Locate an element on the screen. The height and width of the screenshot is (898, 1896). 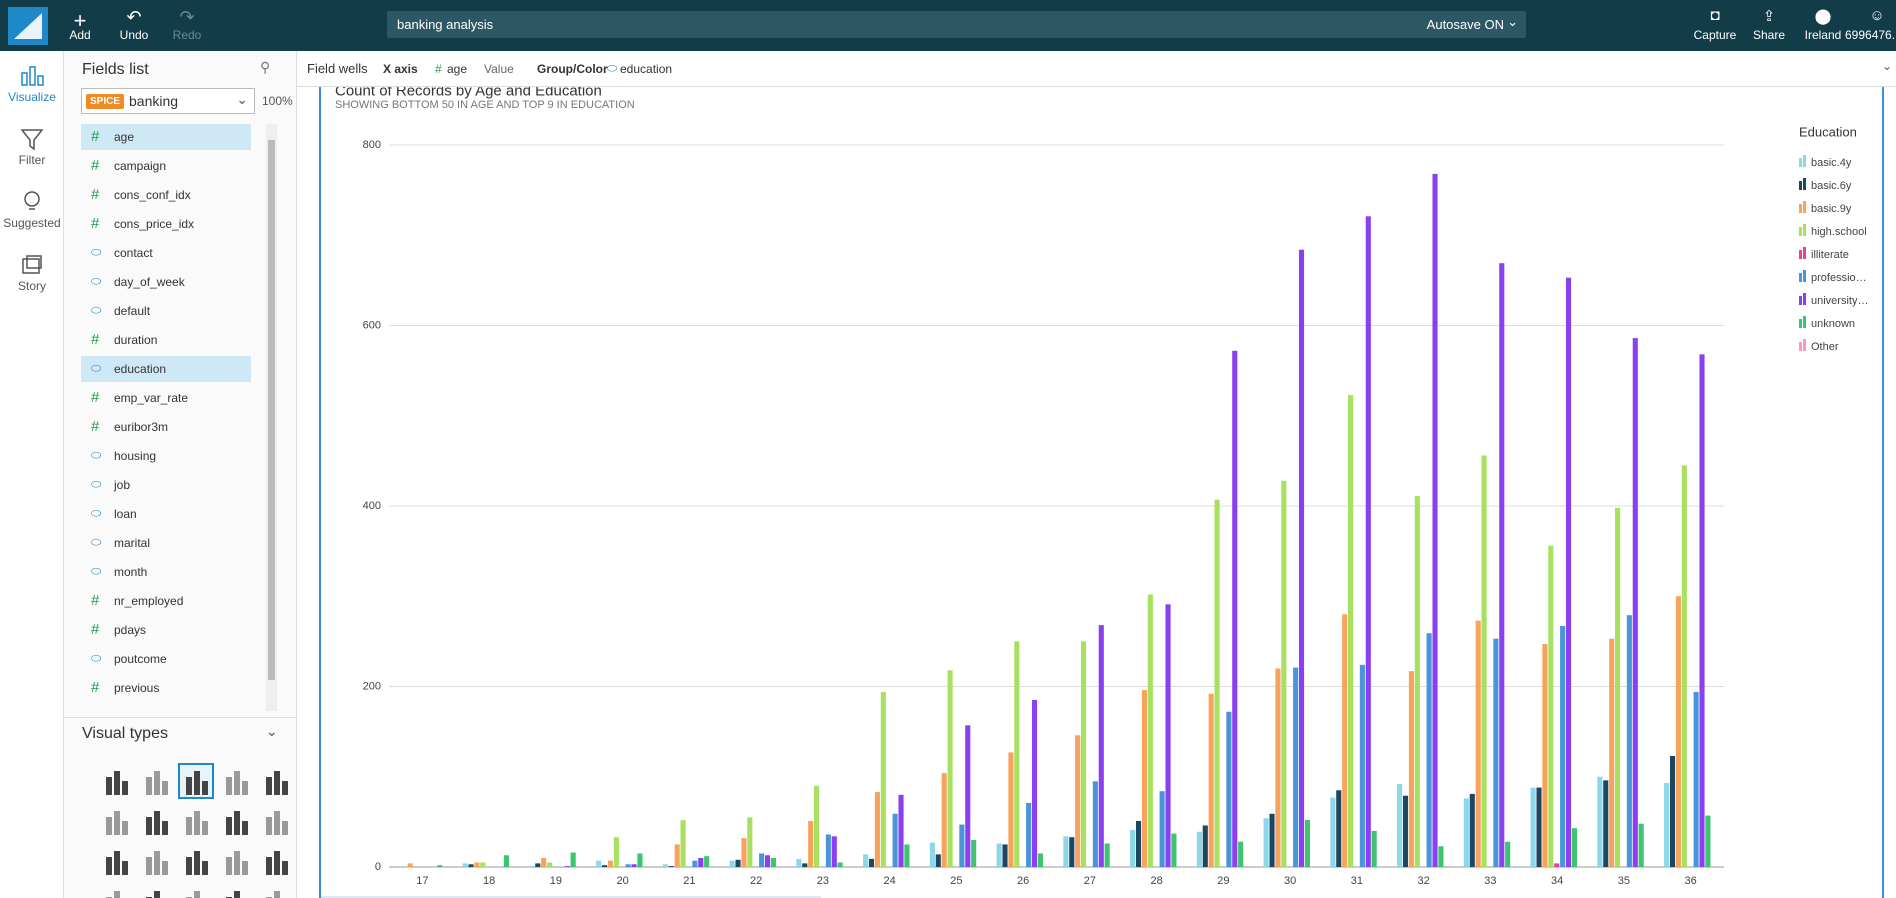
field-item: ⬭ month is located at coordinates (166, 572).